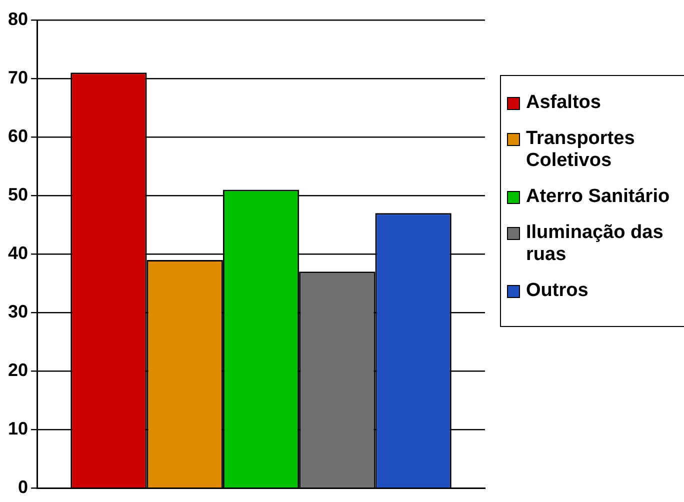  Describe the element at coordinates (18, 77) in the screenshot. I see `y-tick-label: 70` at that location.